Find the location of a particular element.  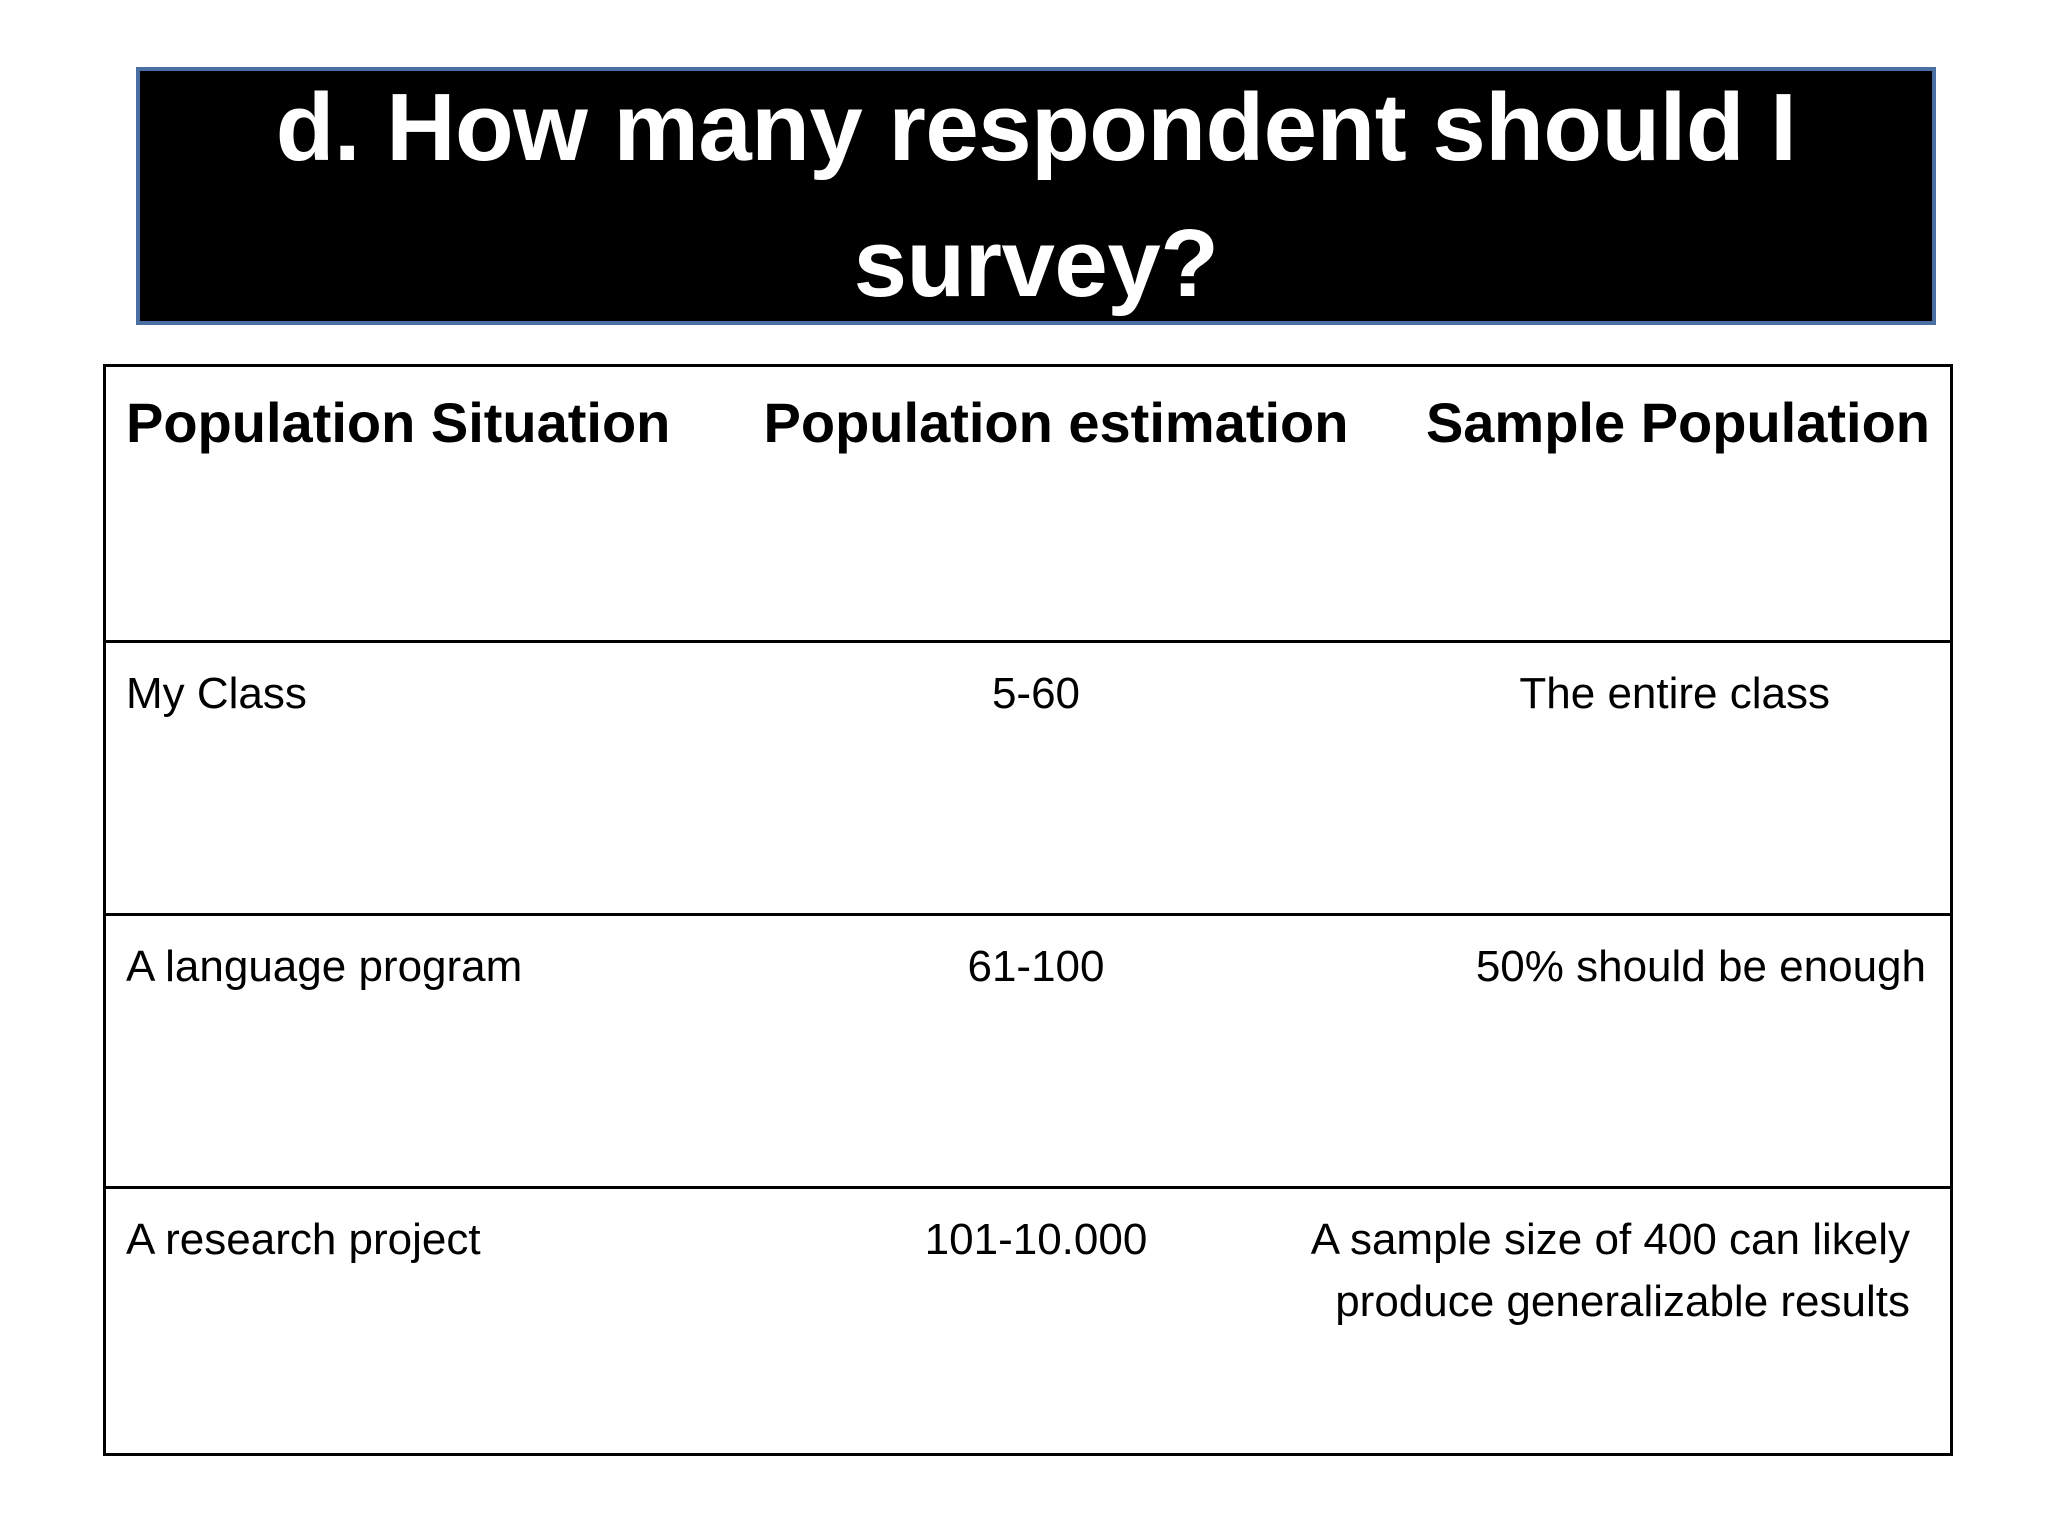

cell-situation: A research project is located at coordinates (303, 1239).